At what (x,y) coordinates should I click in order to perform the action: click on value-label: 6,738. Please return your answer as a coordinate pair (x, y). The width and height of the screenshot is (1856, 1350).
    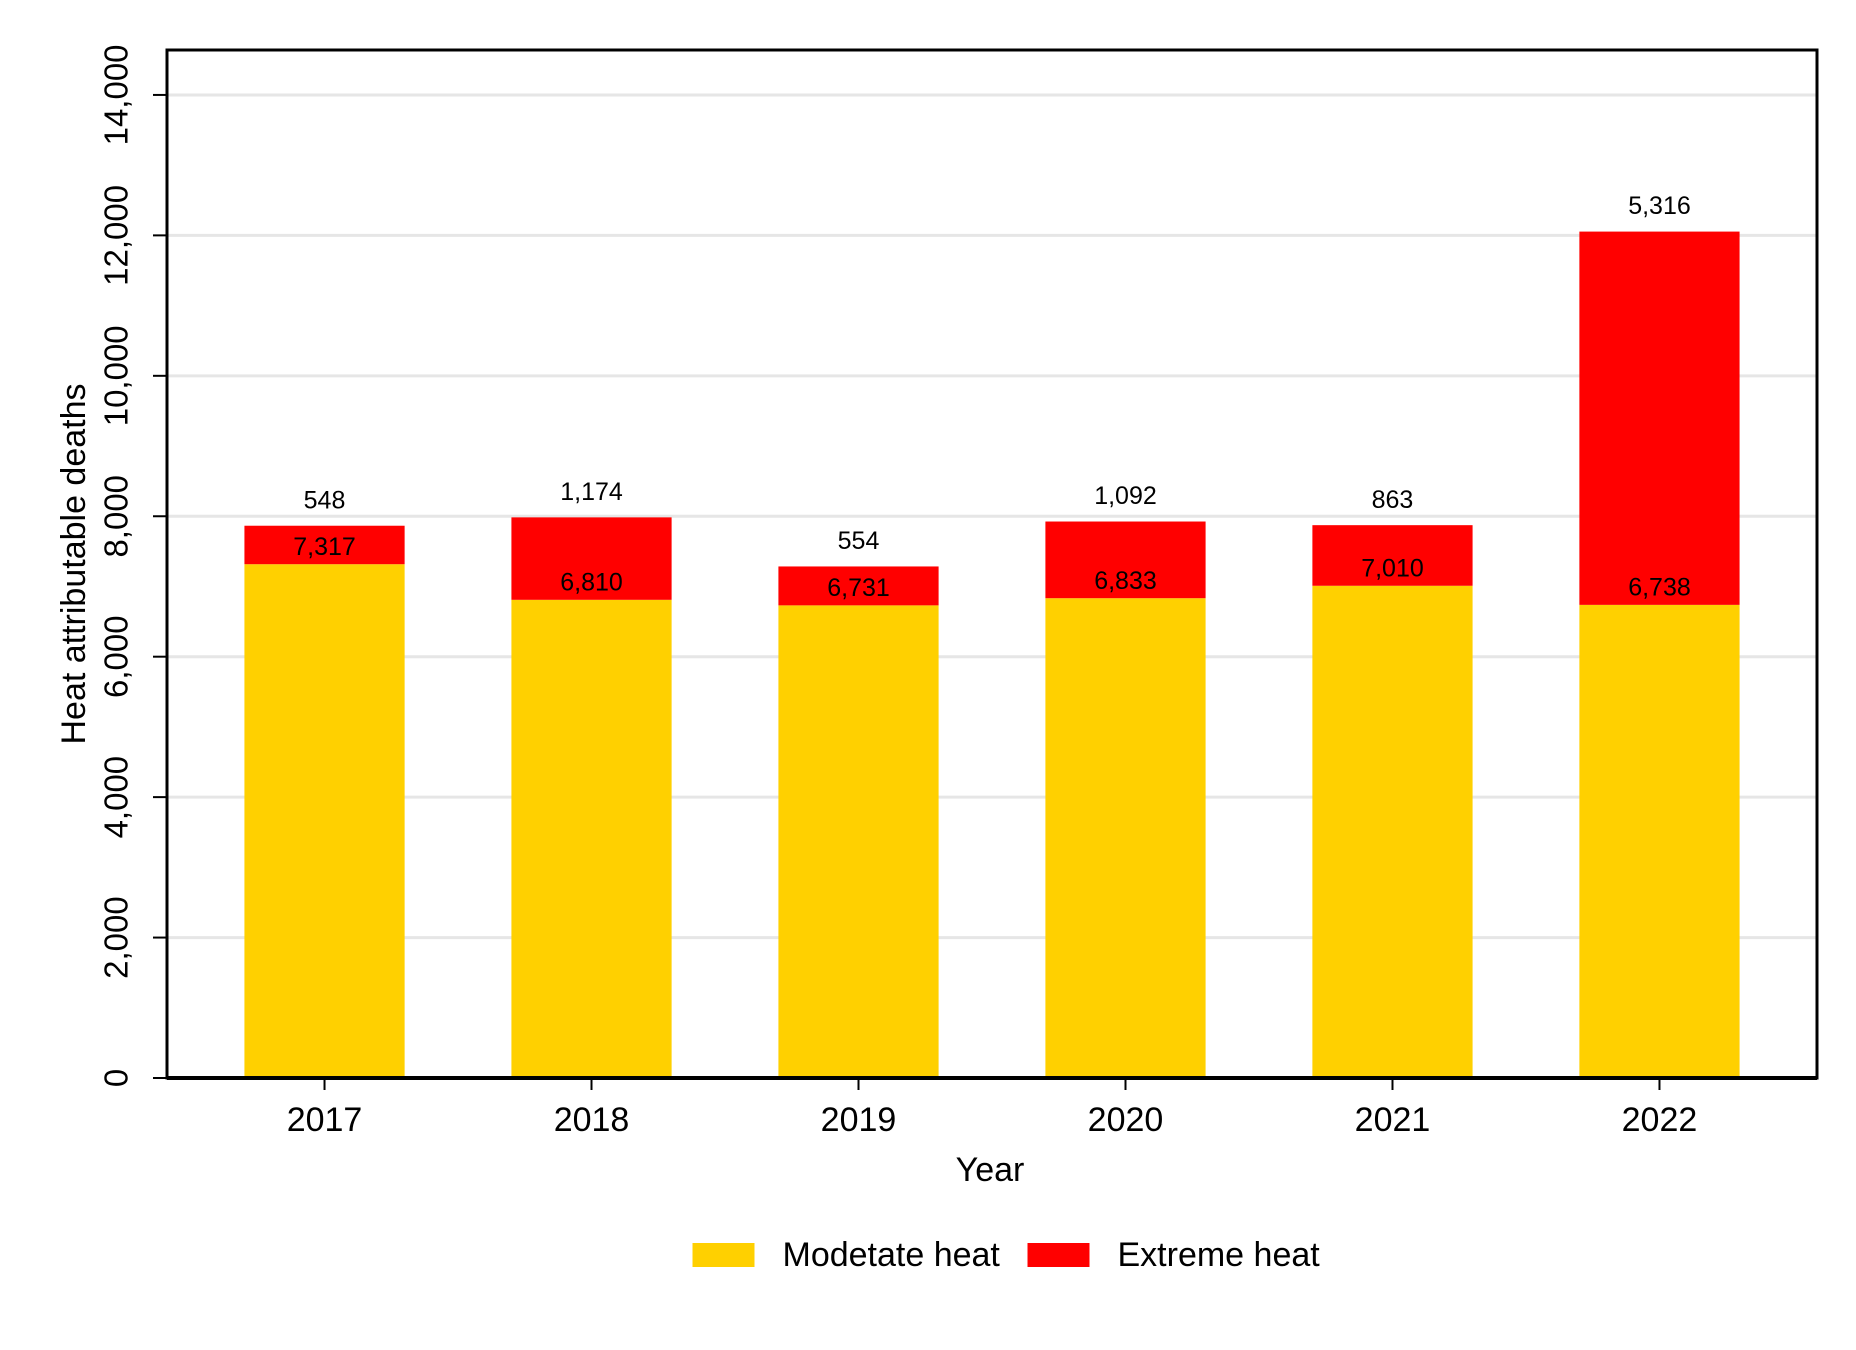
    Looking at the image, I should click on (1659, 587).